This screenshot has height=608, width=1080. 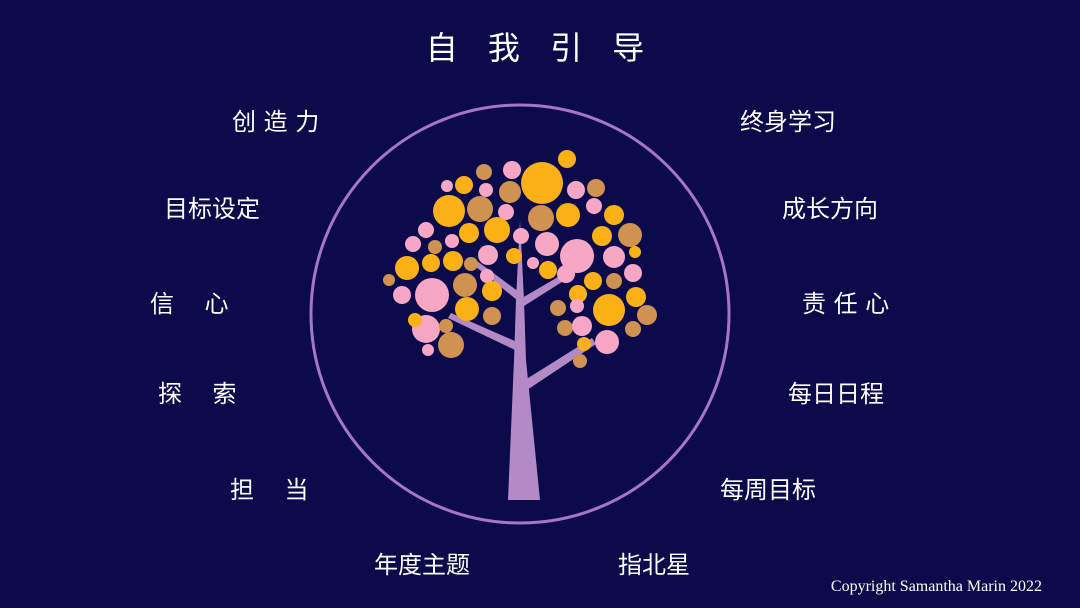 What do you see at coordinates (830, 209) in the screenshot?
I see `label-growth-direction: 成长方向` at bounding box center [830, 209].